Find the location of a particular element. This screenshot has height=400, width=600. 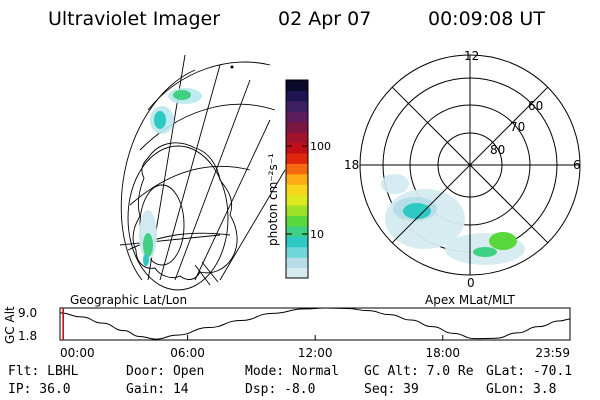

timeline-tick-label: 12:00 is located at coordinates (315, 353).